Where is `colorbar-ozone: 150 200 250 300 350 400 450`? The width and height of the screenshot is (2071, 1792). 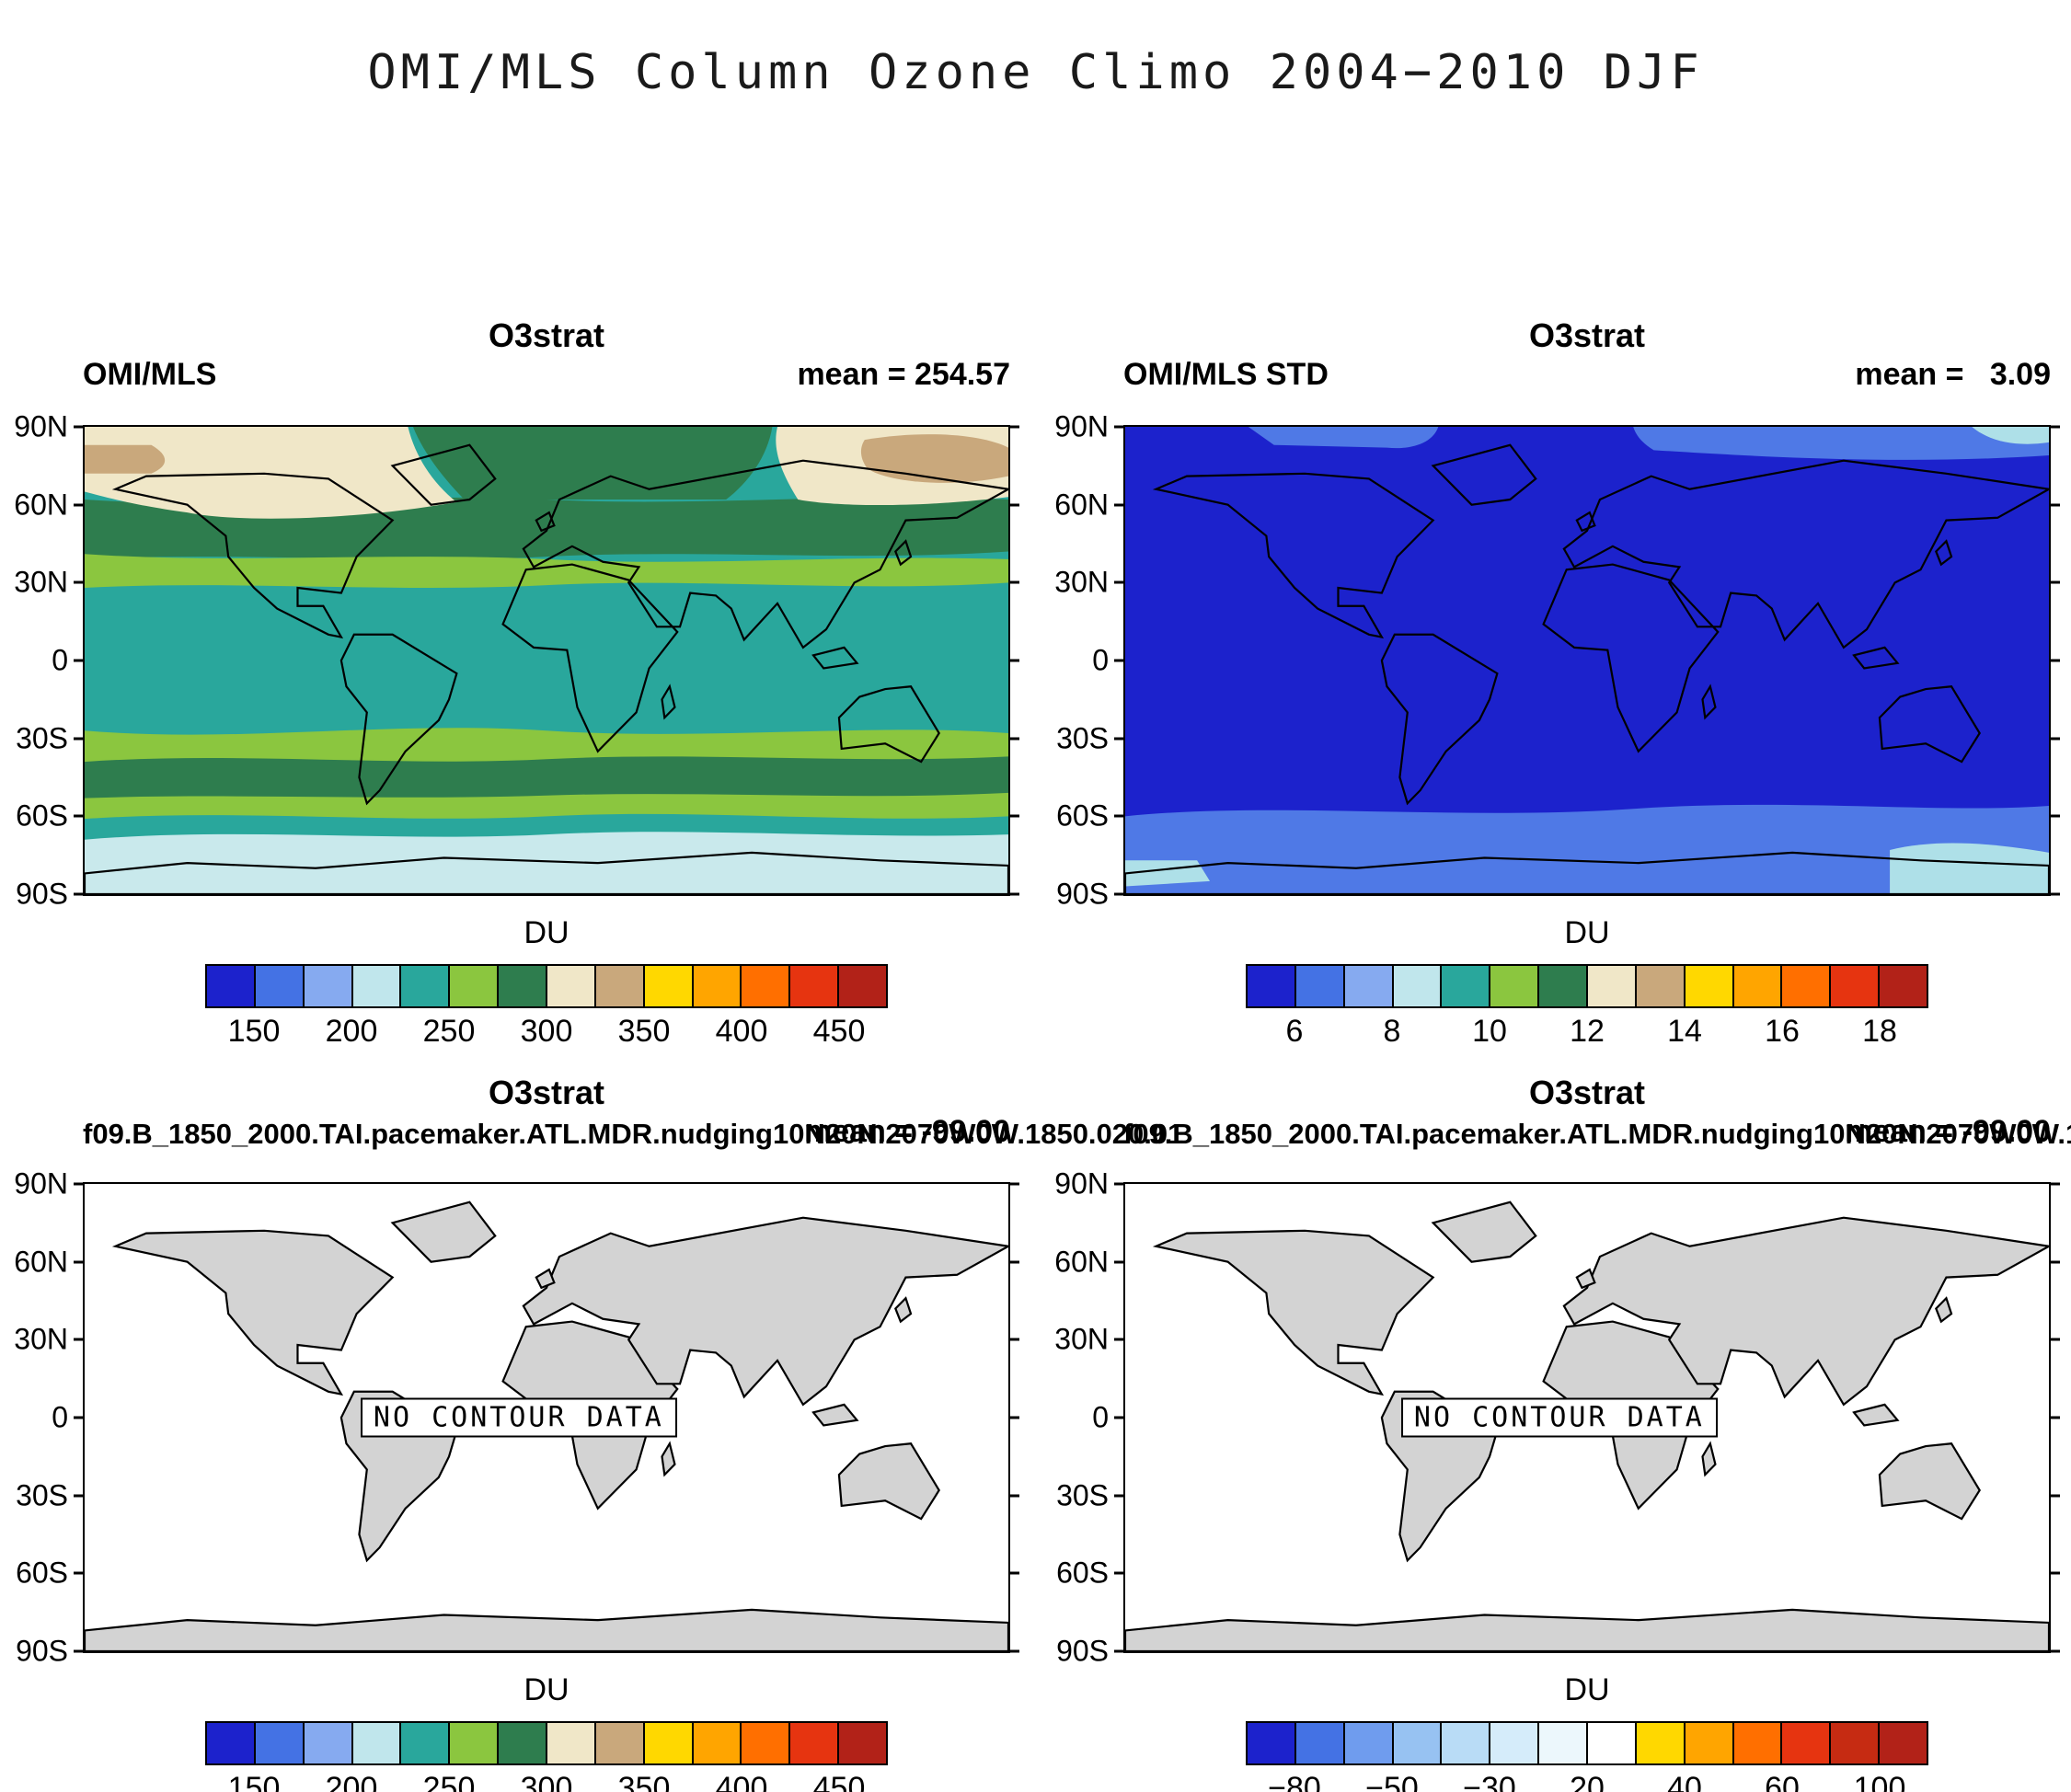 colorbar-ozone: 150 200 250 300 350 400 450 is located at coordinates (546, 1007).